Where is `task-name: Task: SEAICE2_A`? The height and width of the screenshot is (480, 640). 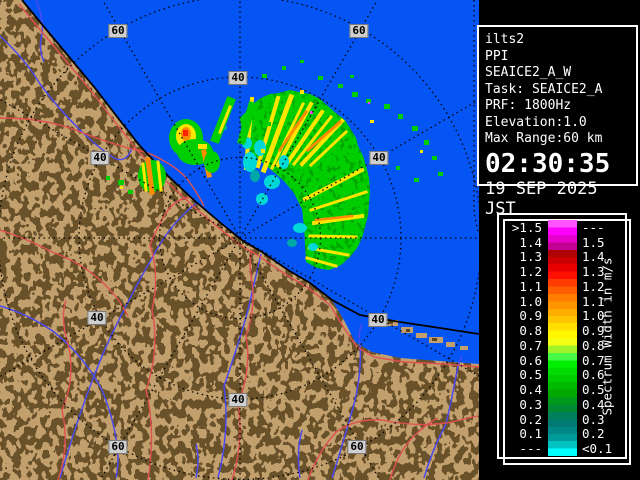
task-name: Task: SEAICE2_A is located at coordinates (544, 89).